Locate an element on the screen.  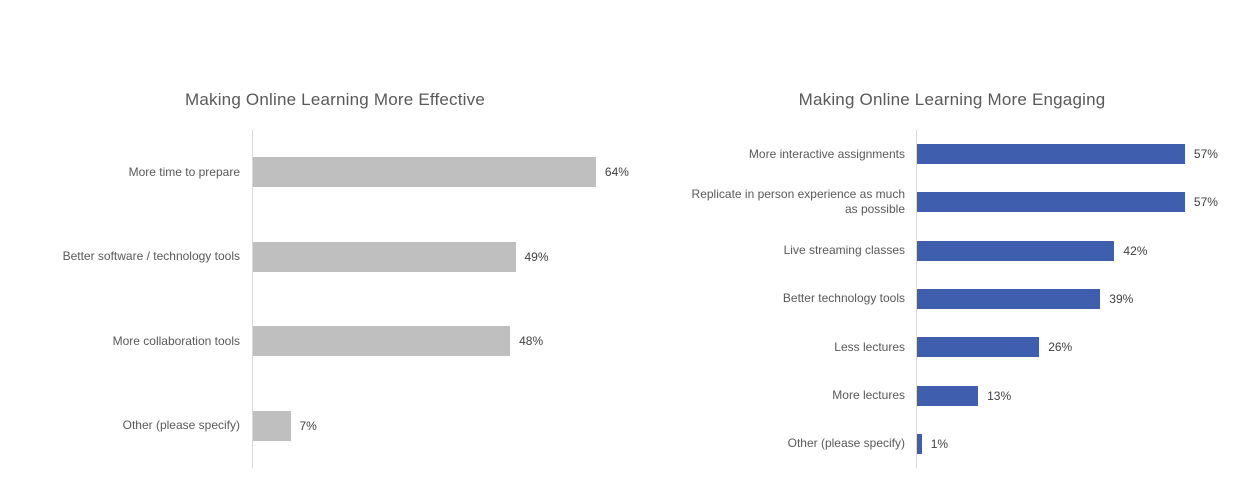
value-label: 26% is located at coordinates (1060, 347).